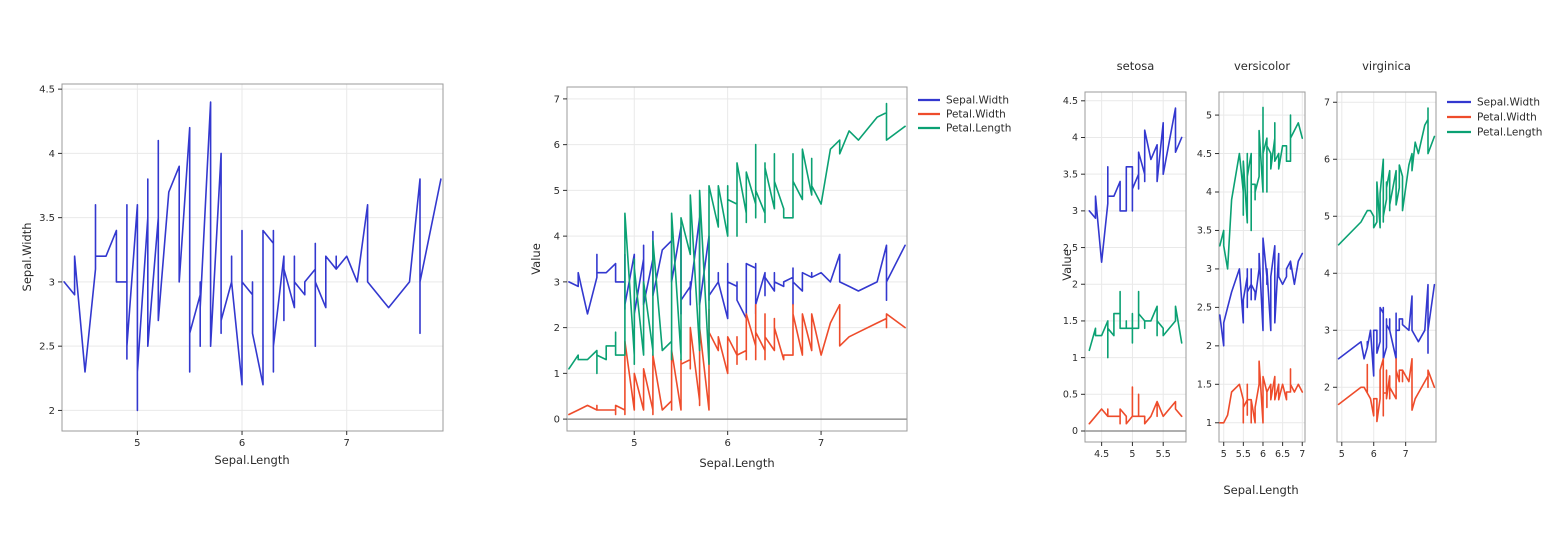 The height and width of the screenshot is (535, 1561). Describe the element at coordinates (1386, 66) in the screenshot. I see `facet-title: virginica` at that location.